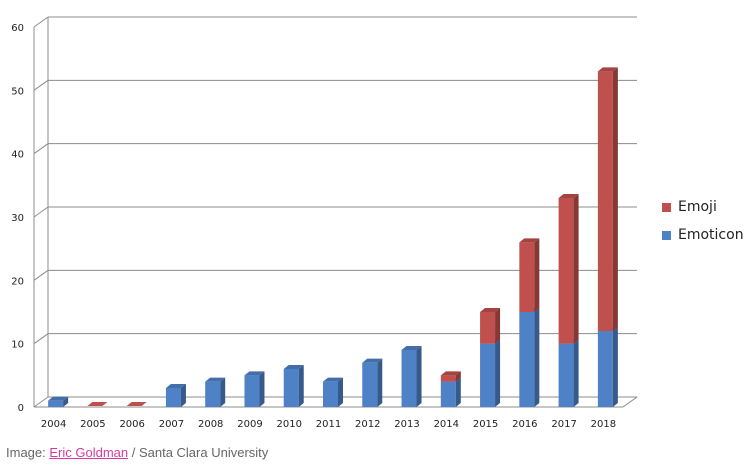  Describe the element at coordinates (89, 452) in the screenshot. I see `credit-link: Eric Goldman` at that location.